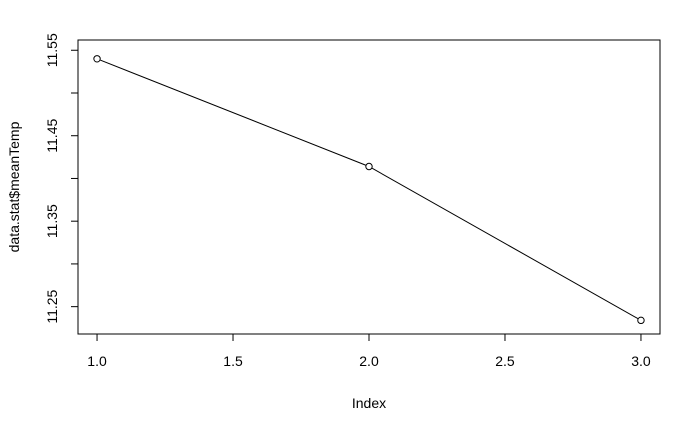 The image size is (700, 432). What do you see at coordinates (369, 361) in the screenshot?
I see `x-tick-label: 2.0` at bounding box center [369, 361].